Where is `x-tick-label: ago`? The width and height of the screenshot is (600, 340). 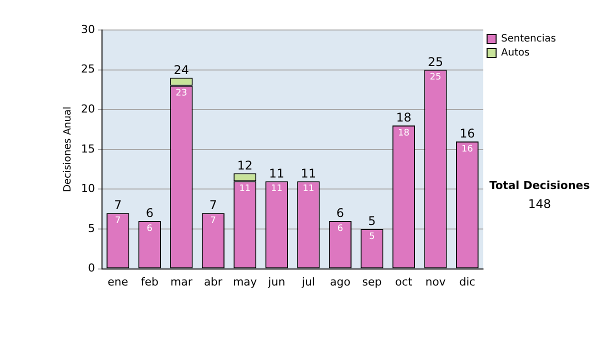 x-tick-label: ago is located at coordinates (340, 281).